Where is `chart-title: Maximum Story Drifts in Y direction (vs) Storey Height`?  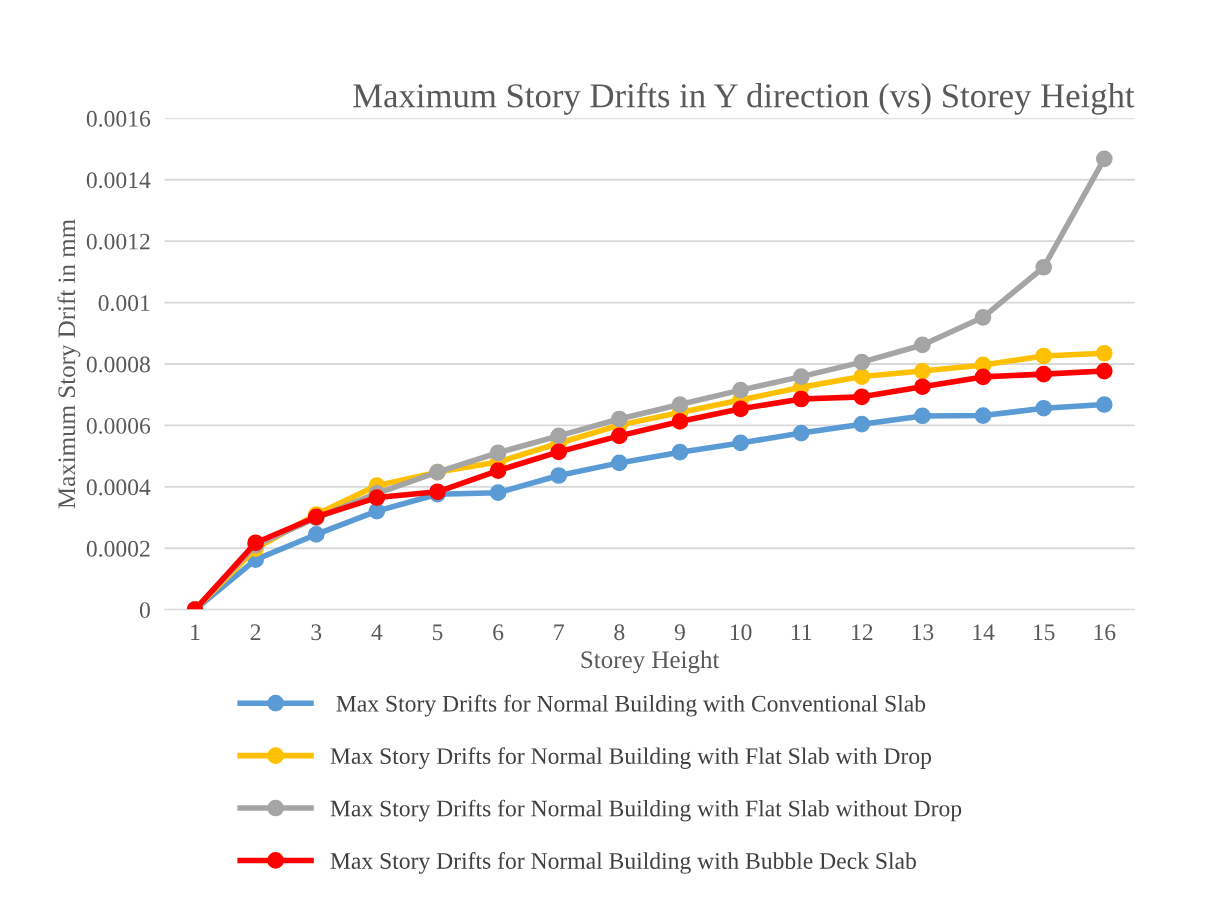 chart-title: Maximum Story Drifts in Y direction (vs) Storey Height is located at coordinates (744, 98).